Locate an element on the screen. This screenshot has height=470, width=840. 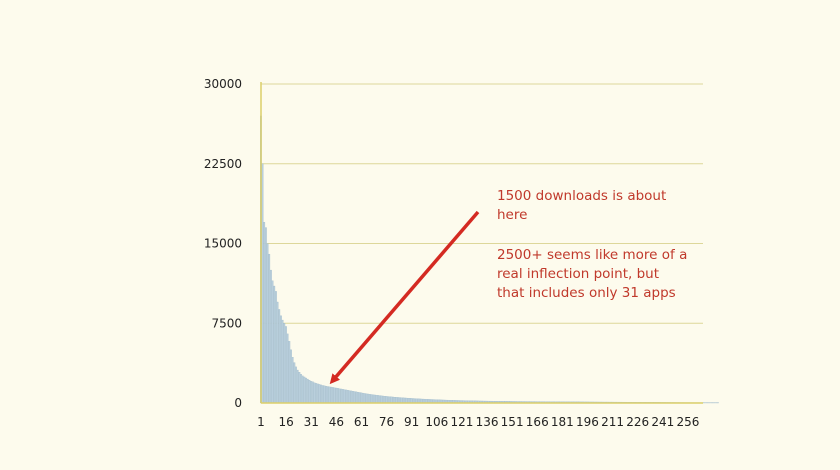
annotation-line-1: 1500 downloads is about is located at coordinates (581, 196).